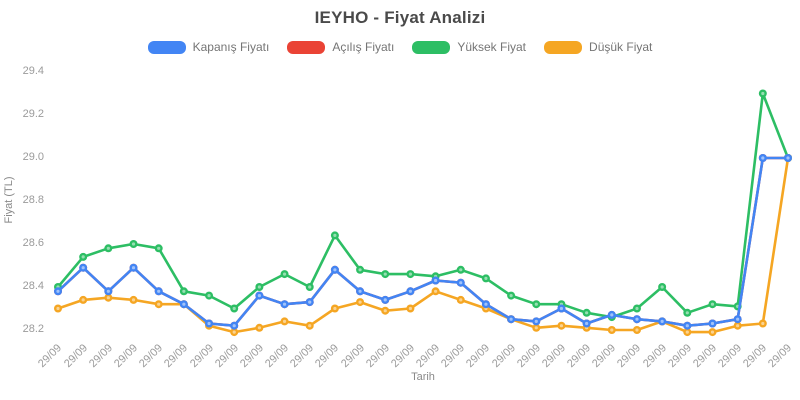  I want to click on y-tick-label: 29.2, so click(33, 114).